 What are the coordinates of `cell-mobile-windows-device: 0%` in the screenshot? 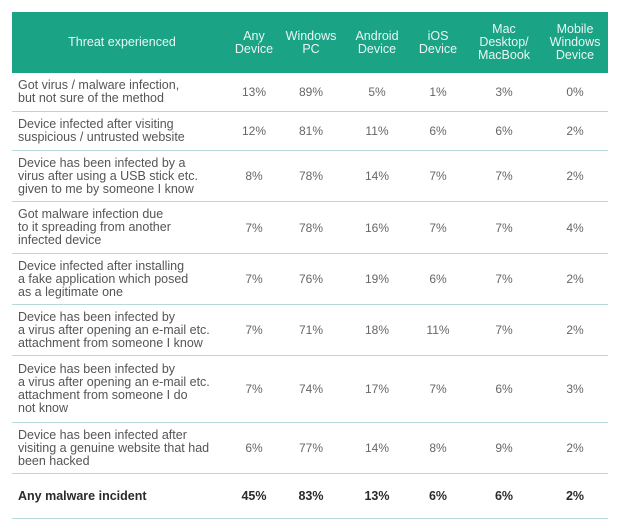 It's located at (575, 92).